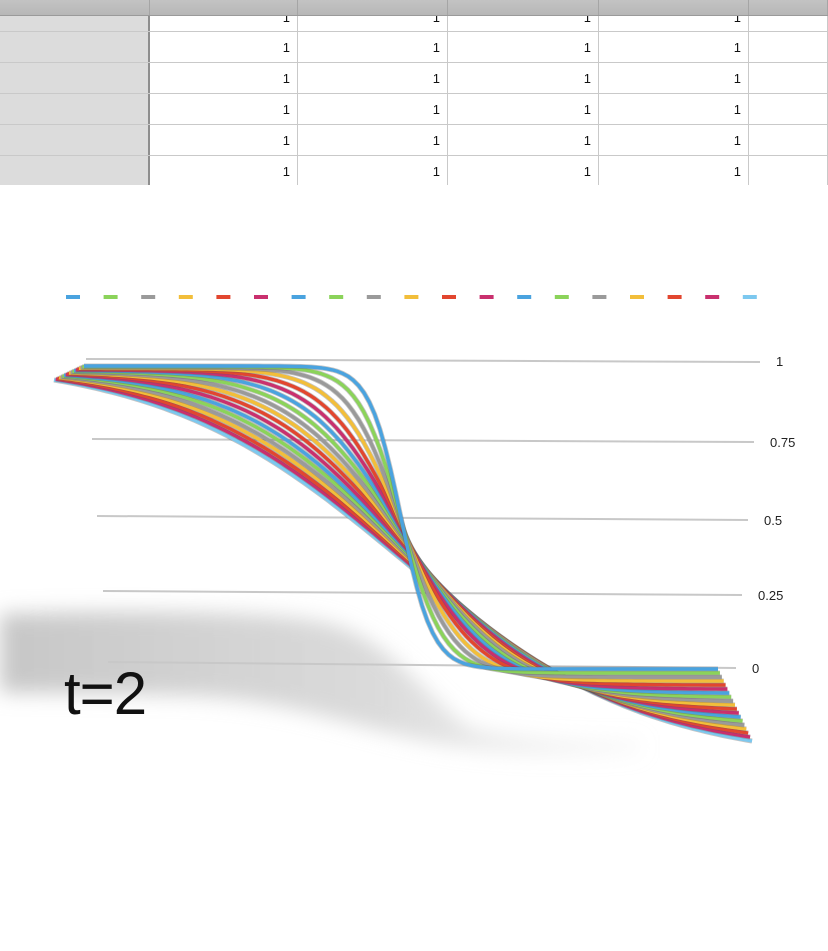  I want to click on chart-shadow, so click(320, 683).